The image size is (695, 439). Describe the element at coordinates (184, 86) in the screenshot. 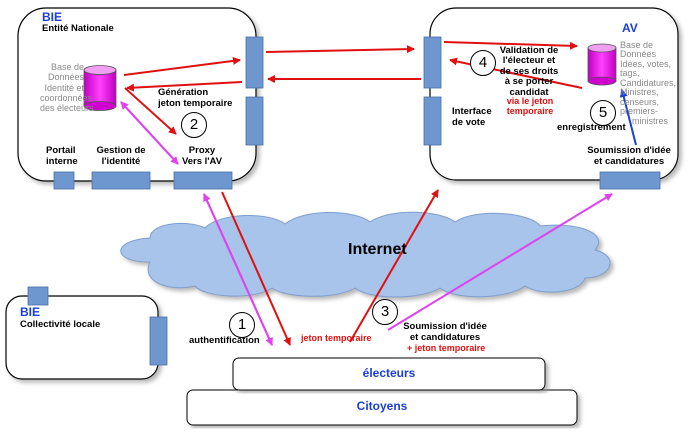

I see `arrow-port-to-db` at that location.